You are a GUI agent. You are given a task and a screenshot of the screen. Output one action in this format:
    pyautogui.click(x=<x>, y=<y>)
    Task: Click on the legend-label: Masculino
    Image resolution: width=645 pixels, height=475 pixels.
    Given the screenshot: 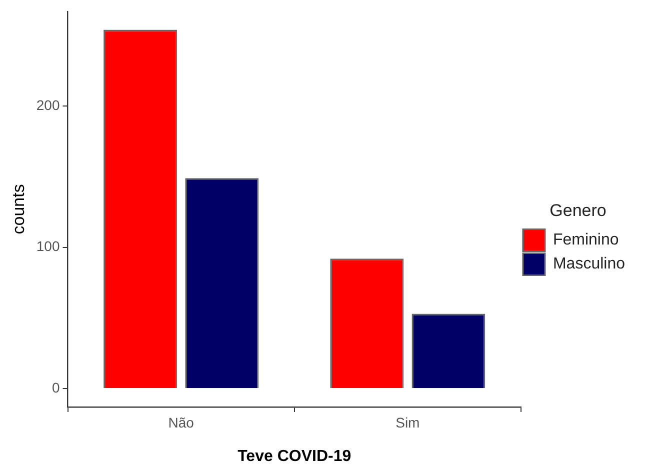 What is the action you would take?
    pyautogui.click(x=589, y=264)
    